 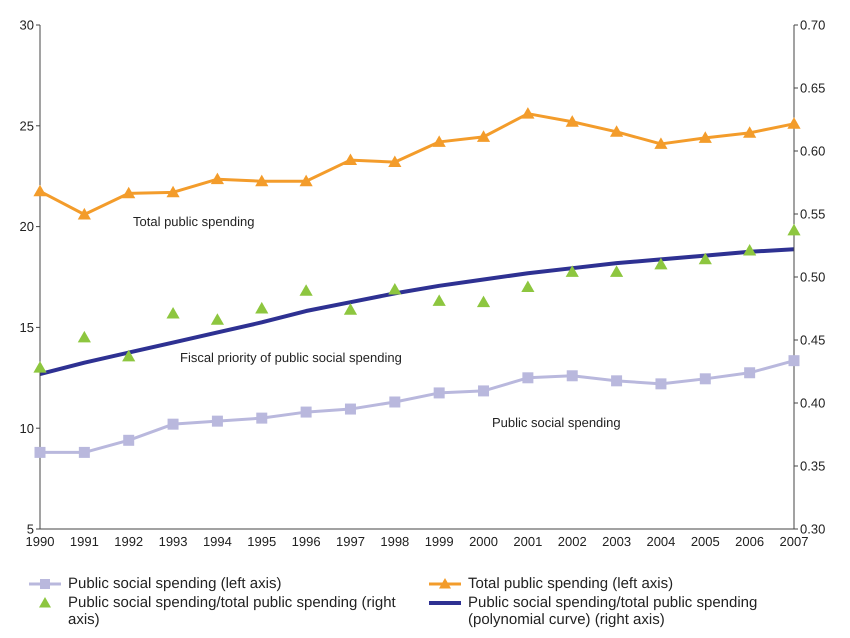 I want to click on x-tick-label: 1995, so click(x=261, y=542).